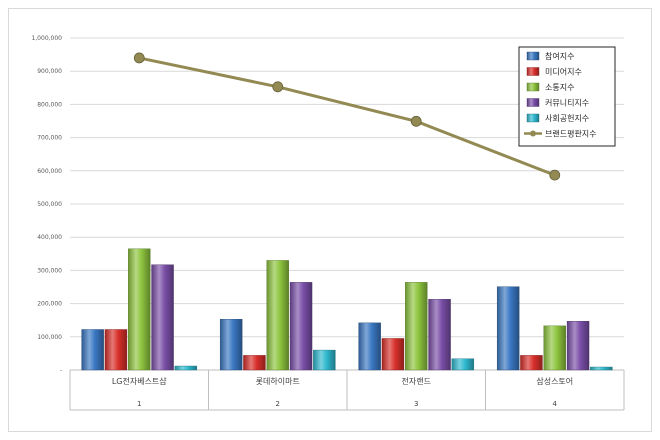  Describe the element at coordinates (139, 381) in the screenshot. I see `x-tick-label: LG전자베스트샵` at that location.